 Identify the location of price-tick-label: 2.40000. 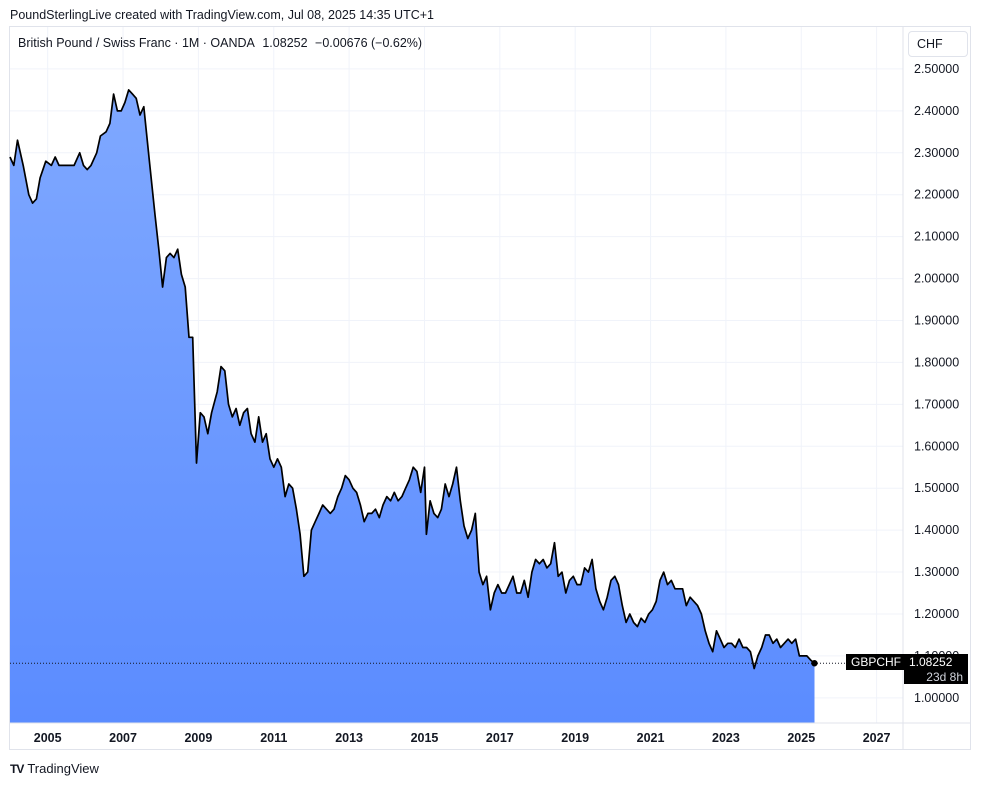
(936, 111).